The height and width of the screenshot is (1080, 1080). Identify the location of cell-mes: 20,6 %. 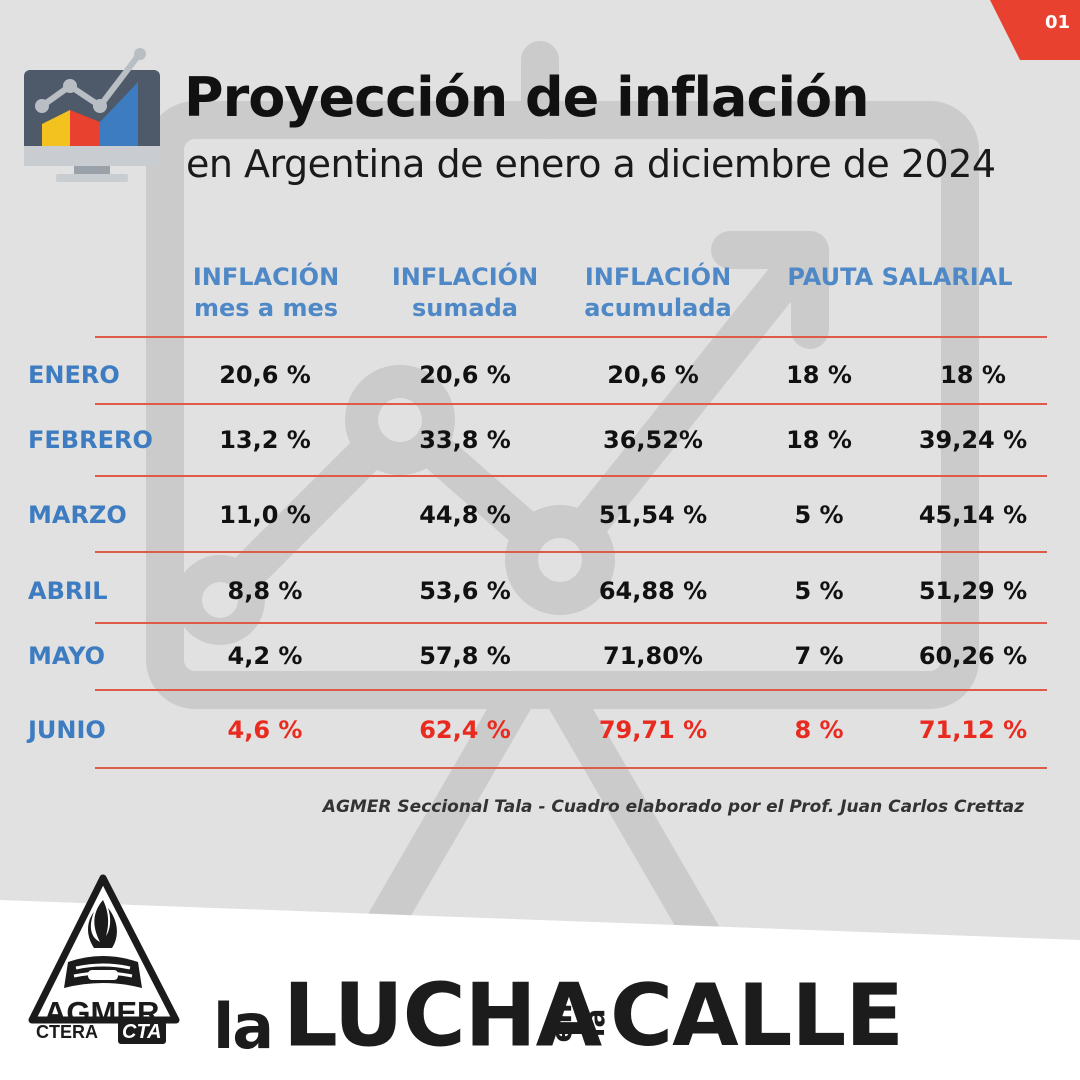
(265, 375).